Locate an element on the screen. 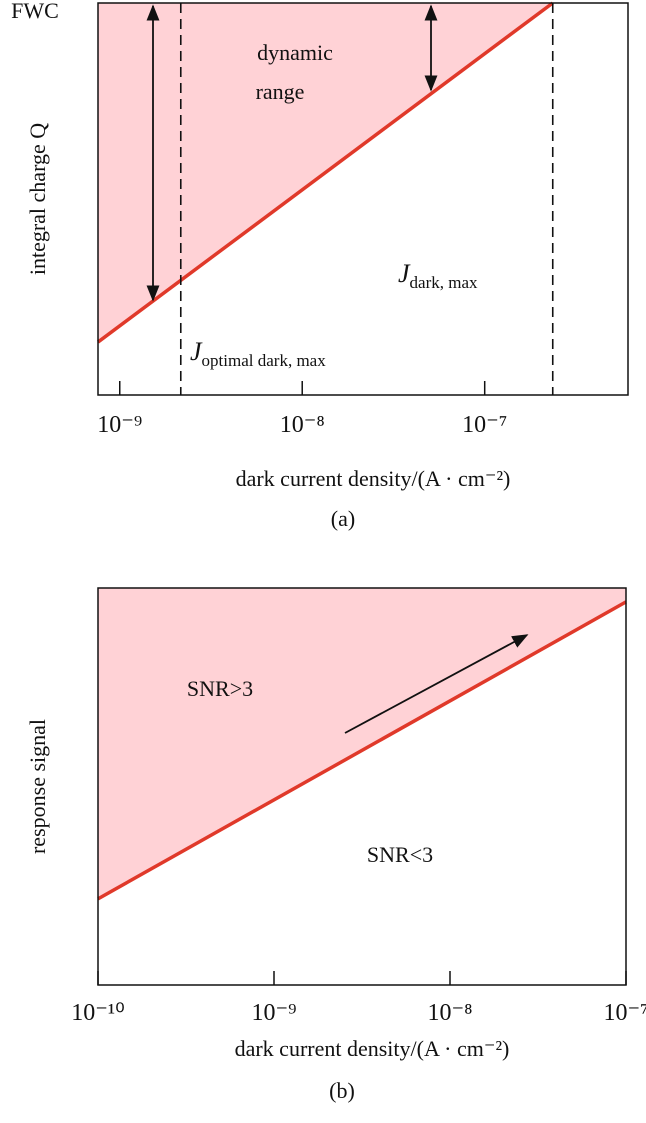 The height and width of the screenshot is (1123, 646). y-axis-title: integral charge Q is located at coordinates (37, 199).